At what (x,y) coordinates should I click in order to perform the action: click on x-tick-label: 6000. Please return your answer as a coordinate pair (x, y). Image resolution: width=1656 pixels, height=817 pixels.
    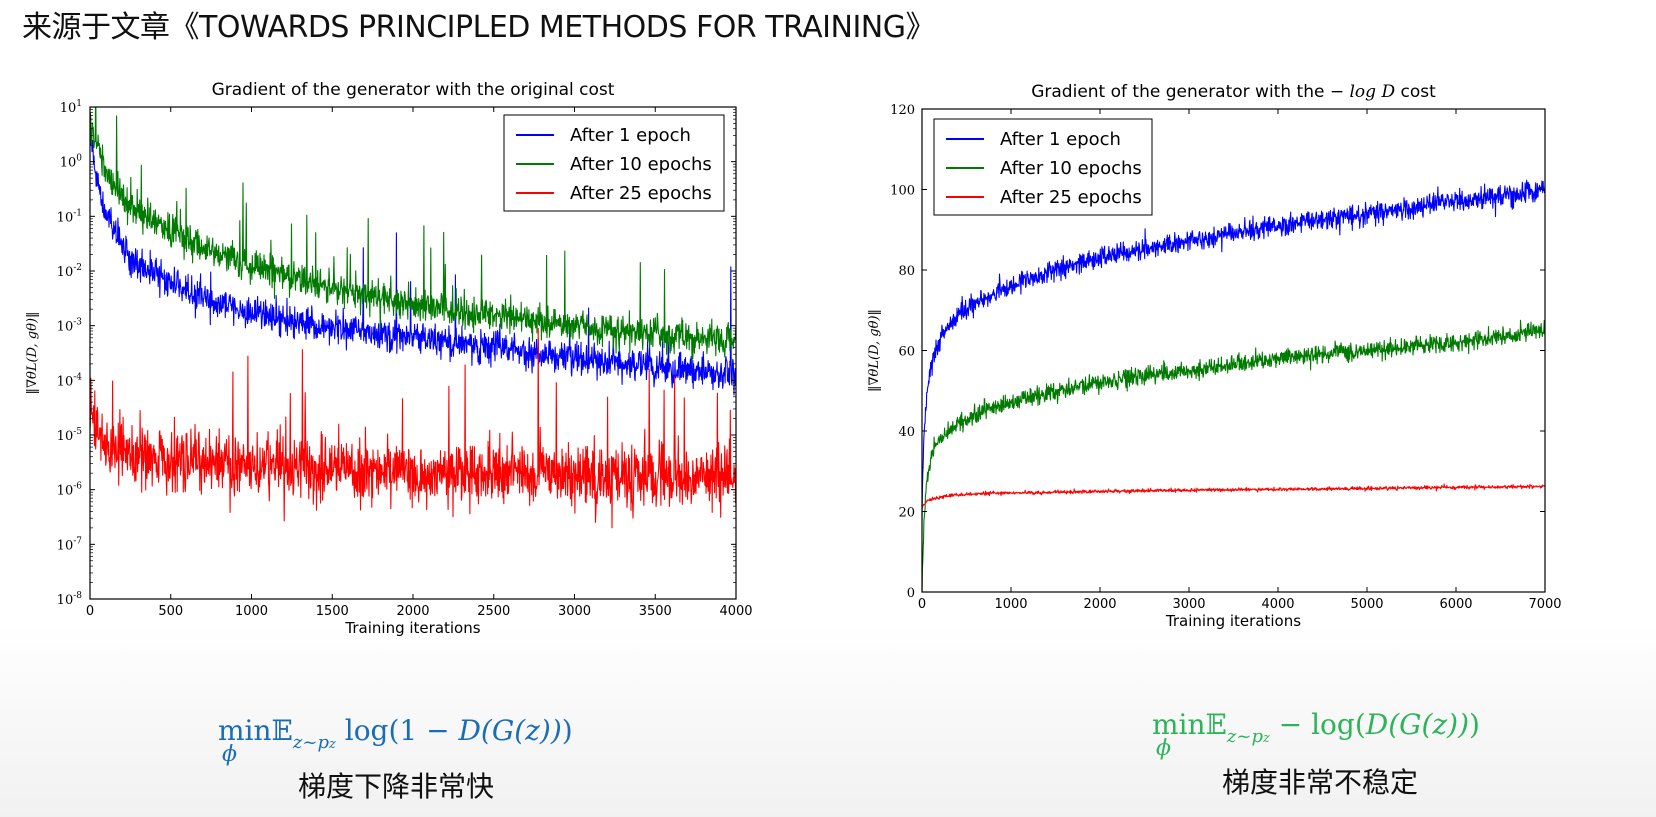
    Looking at the image, I should click on (1455, 604).